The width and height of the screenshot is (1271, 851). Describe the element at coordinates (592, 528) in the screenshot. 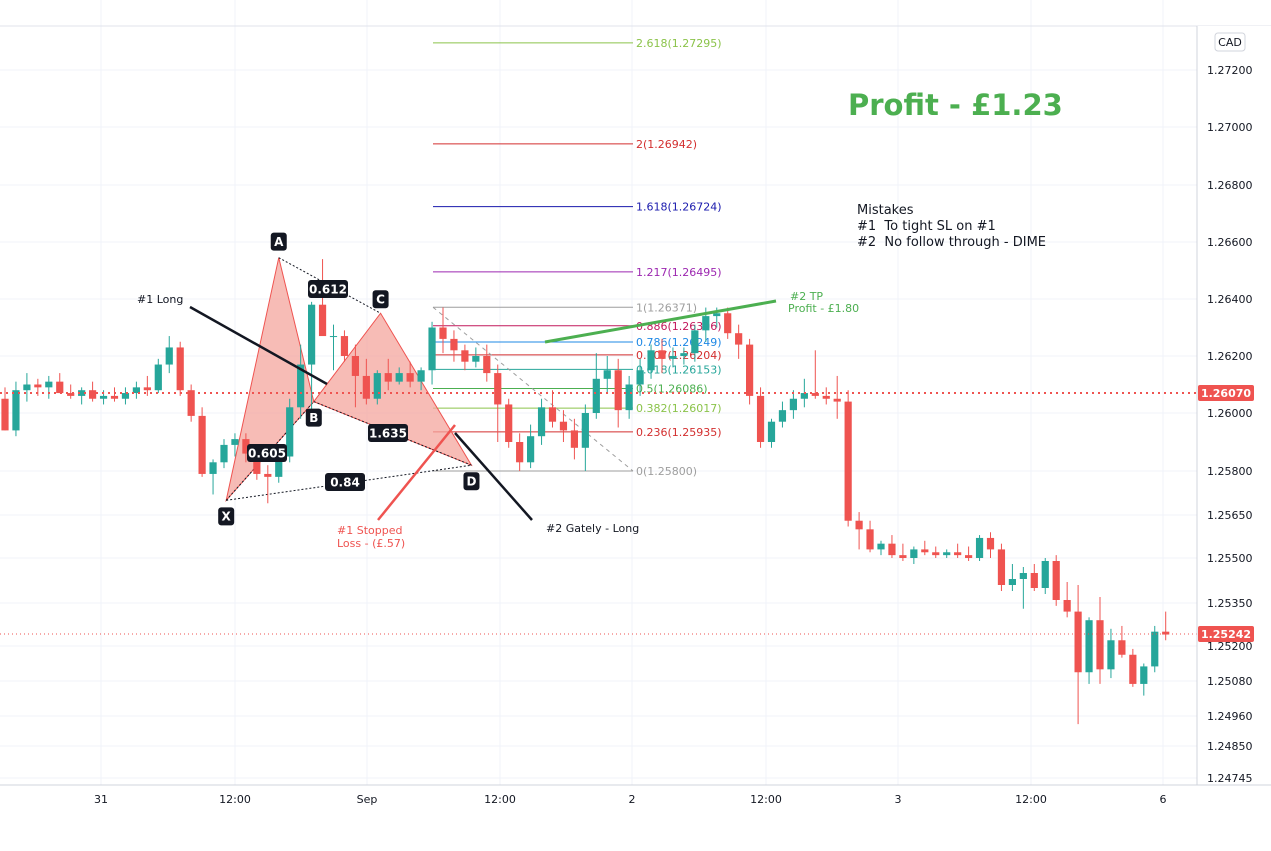

I see `long-2-label: #2 Gately - Long` at that location.